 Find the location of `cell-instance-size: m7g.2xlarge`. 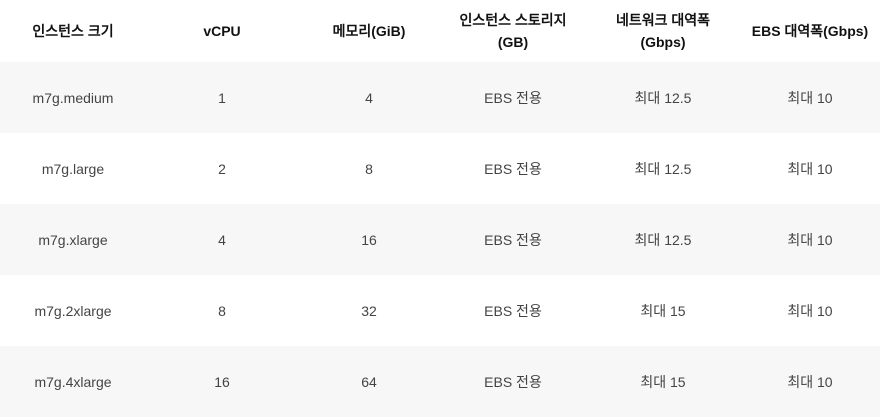

cell-instance-size: m7g.2xlarge is located at coordinates (73, 310).